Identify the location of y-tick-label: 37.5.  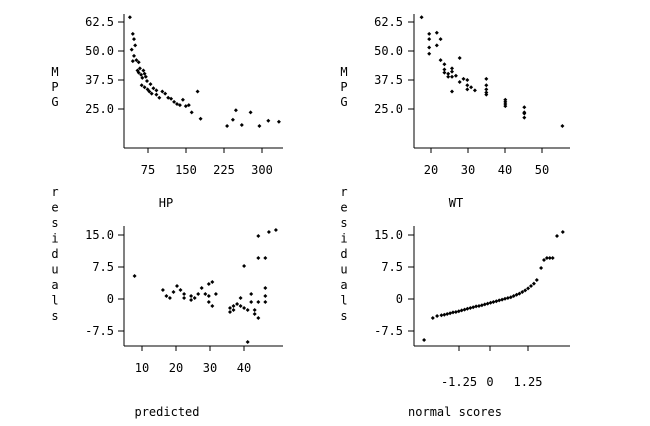
(388, 80).